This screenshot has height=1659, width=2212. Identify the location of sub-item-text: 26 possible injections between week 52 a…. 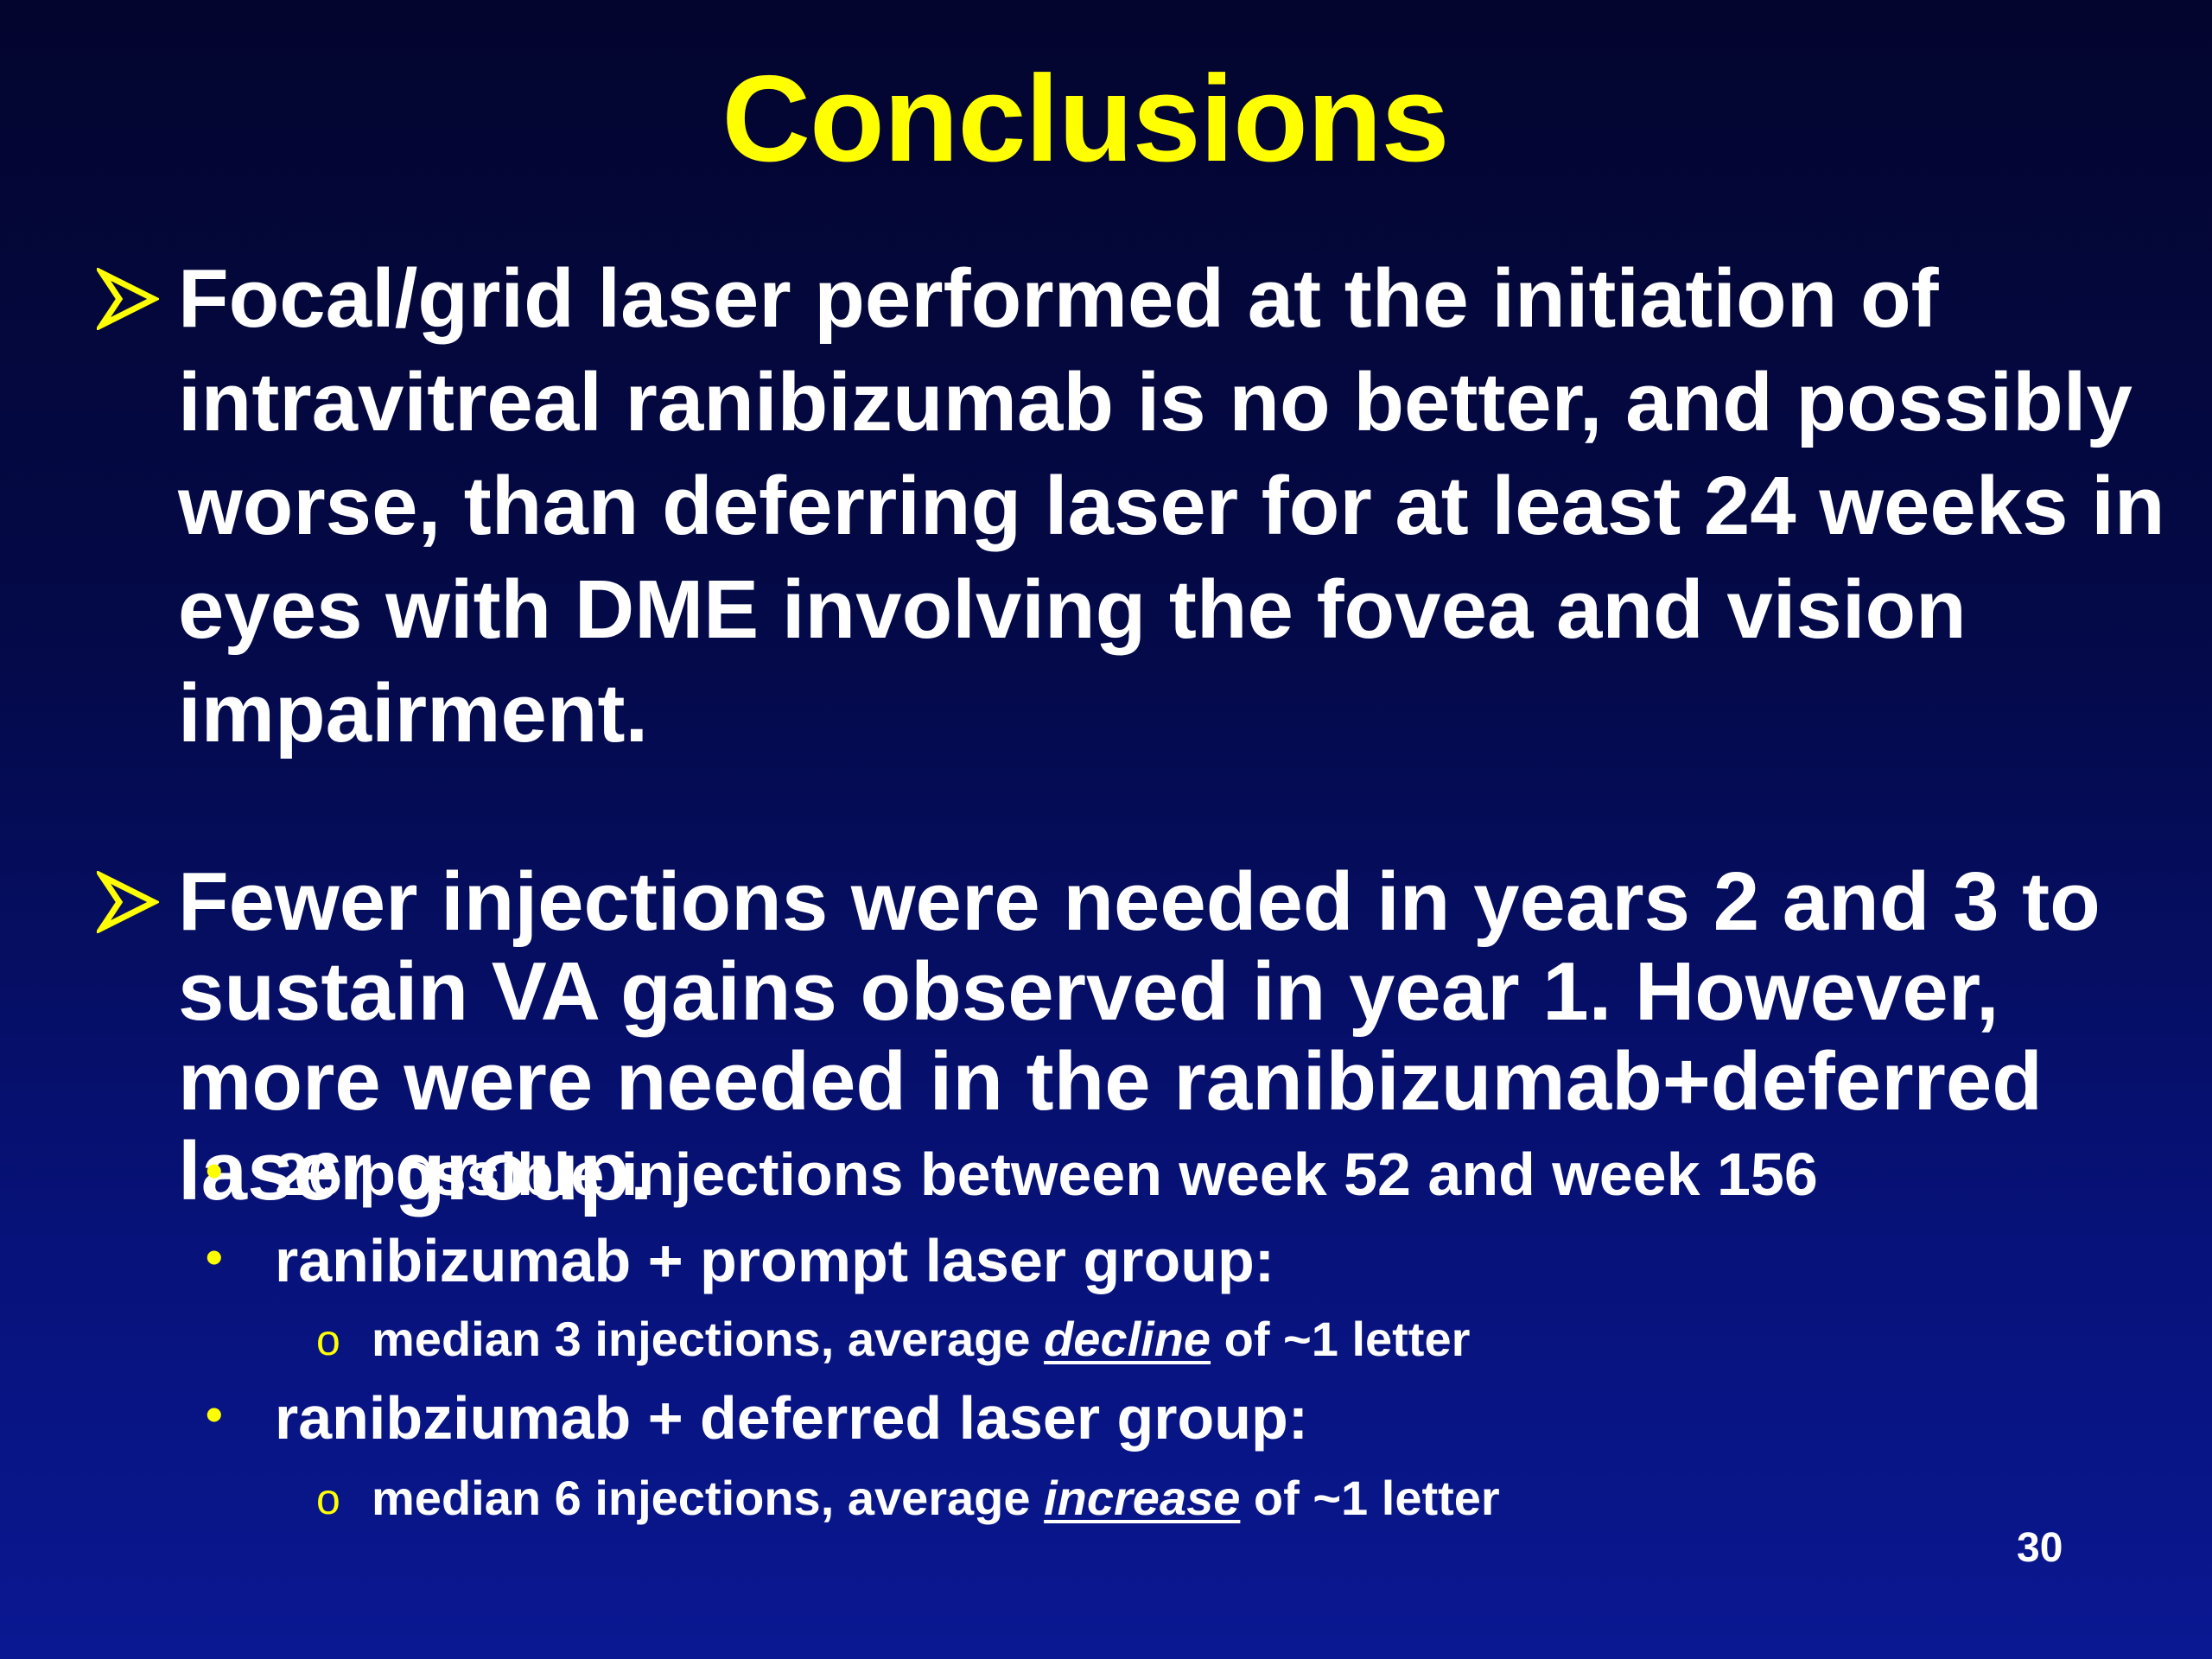
(1046, 1174).